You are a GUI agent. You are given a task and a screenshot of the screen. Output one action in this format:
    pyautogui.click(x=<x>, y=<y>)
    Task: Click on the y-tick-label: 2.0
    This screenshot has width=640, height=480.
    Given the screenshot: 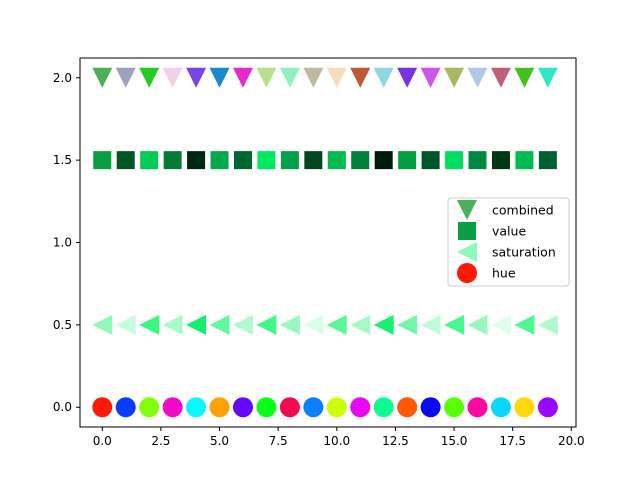 What is the action you would take?
    pyautogui.click(x=62, y=78)
    